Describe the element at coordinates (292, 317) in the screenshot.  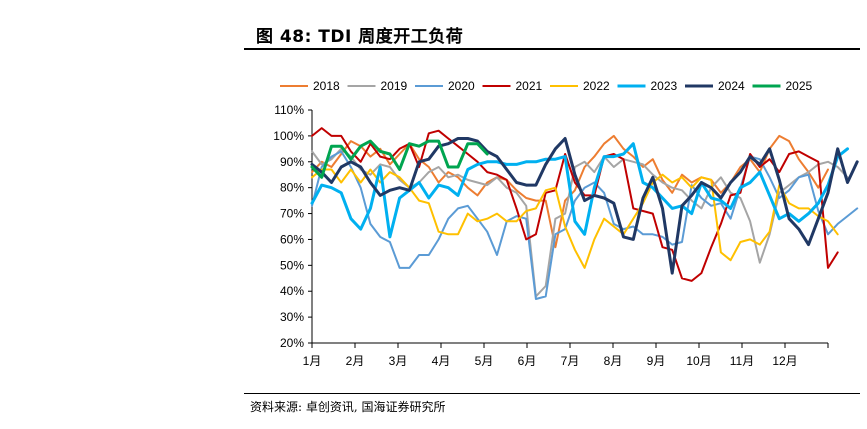
I see `y-tick-label: 30%` at that location.